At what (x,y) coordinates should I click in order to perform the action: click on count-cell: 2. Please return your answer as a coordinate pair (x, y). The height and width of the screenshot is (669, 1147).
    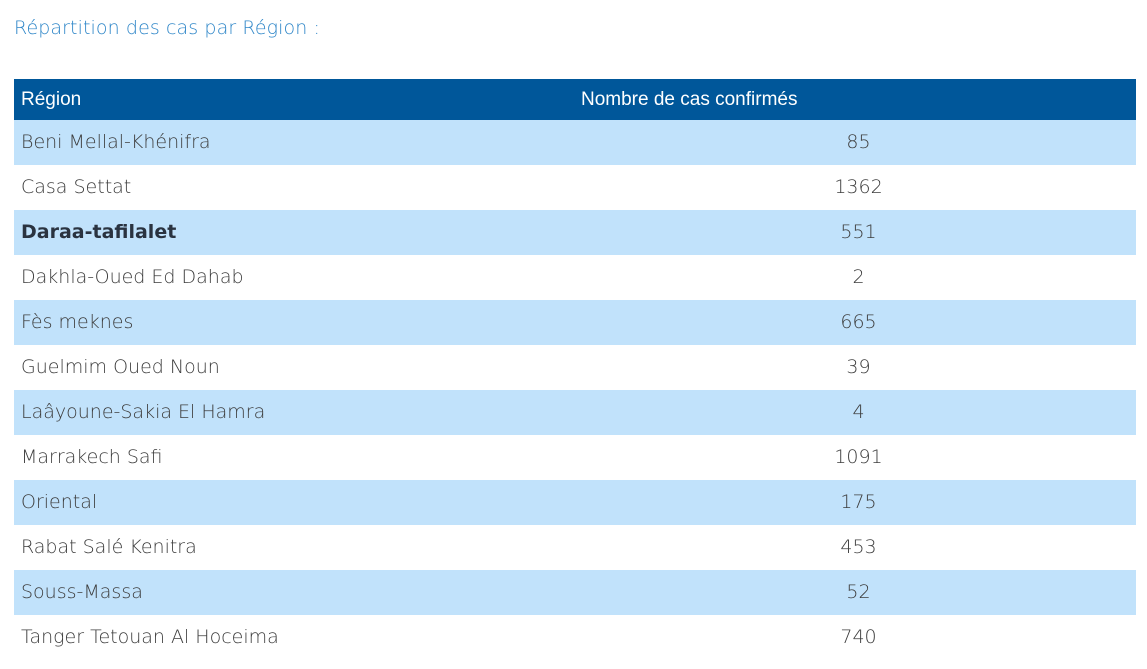
    Looking at the image, I should click on (858, 277).